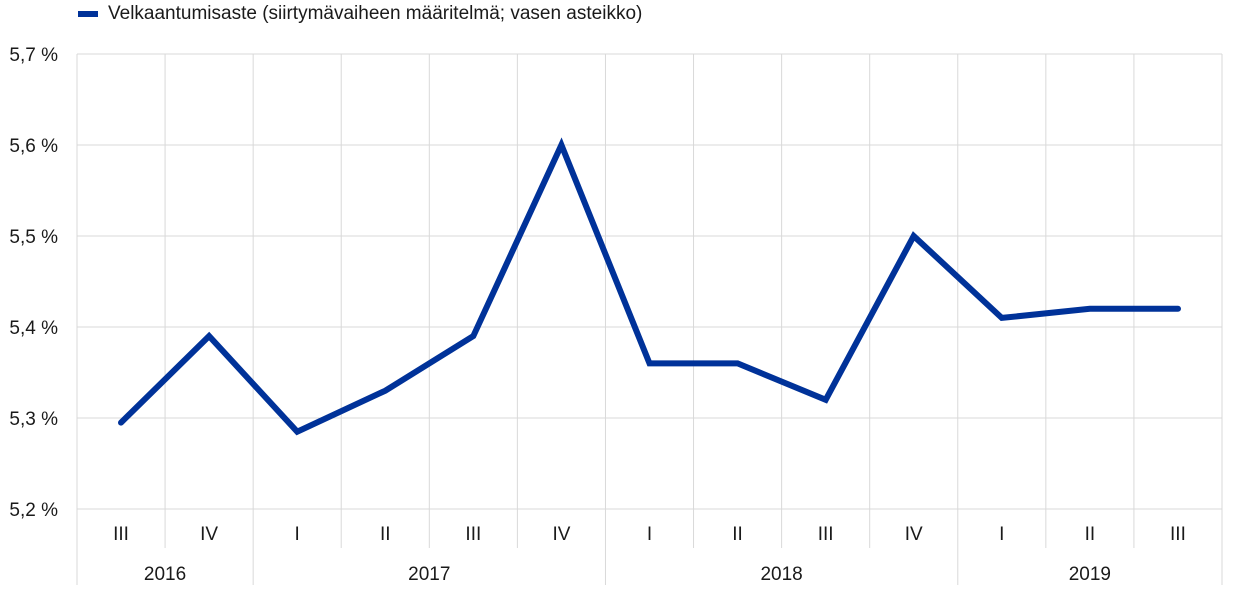 The width and height of the screenshot is (1240, 590). I want to click on year-label: 2017, so click(429, 574).